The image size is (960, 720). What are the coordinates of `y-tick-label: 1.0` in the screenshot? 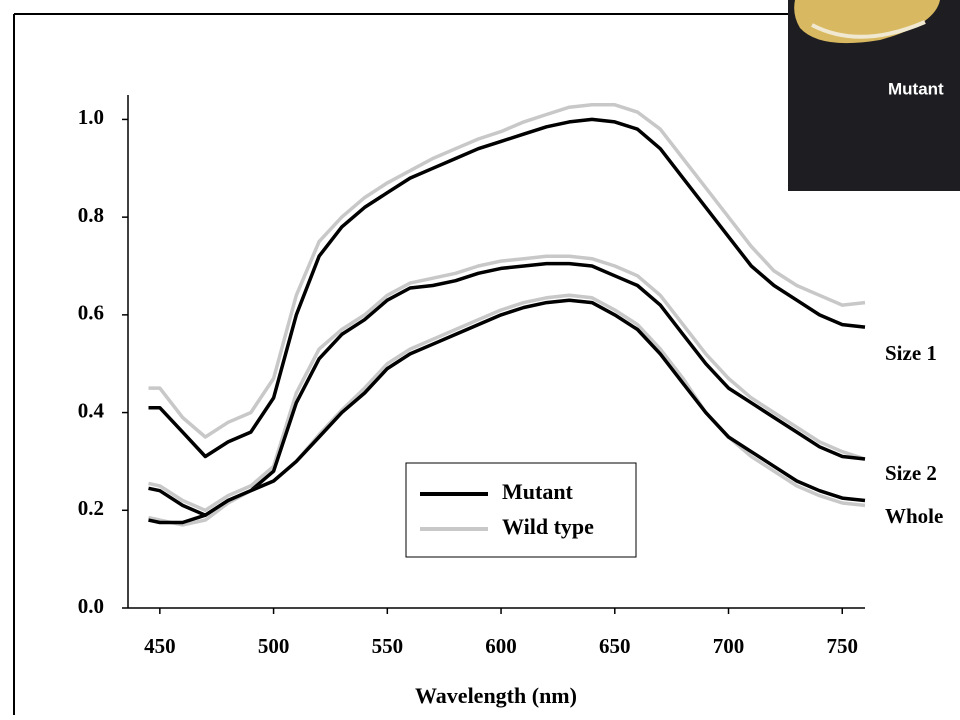 It's located at (91, 117).